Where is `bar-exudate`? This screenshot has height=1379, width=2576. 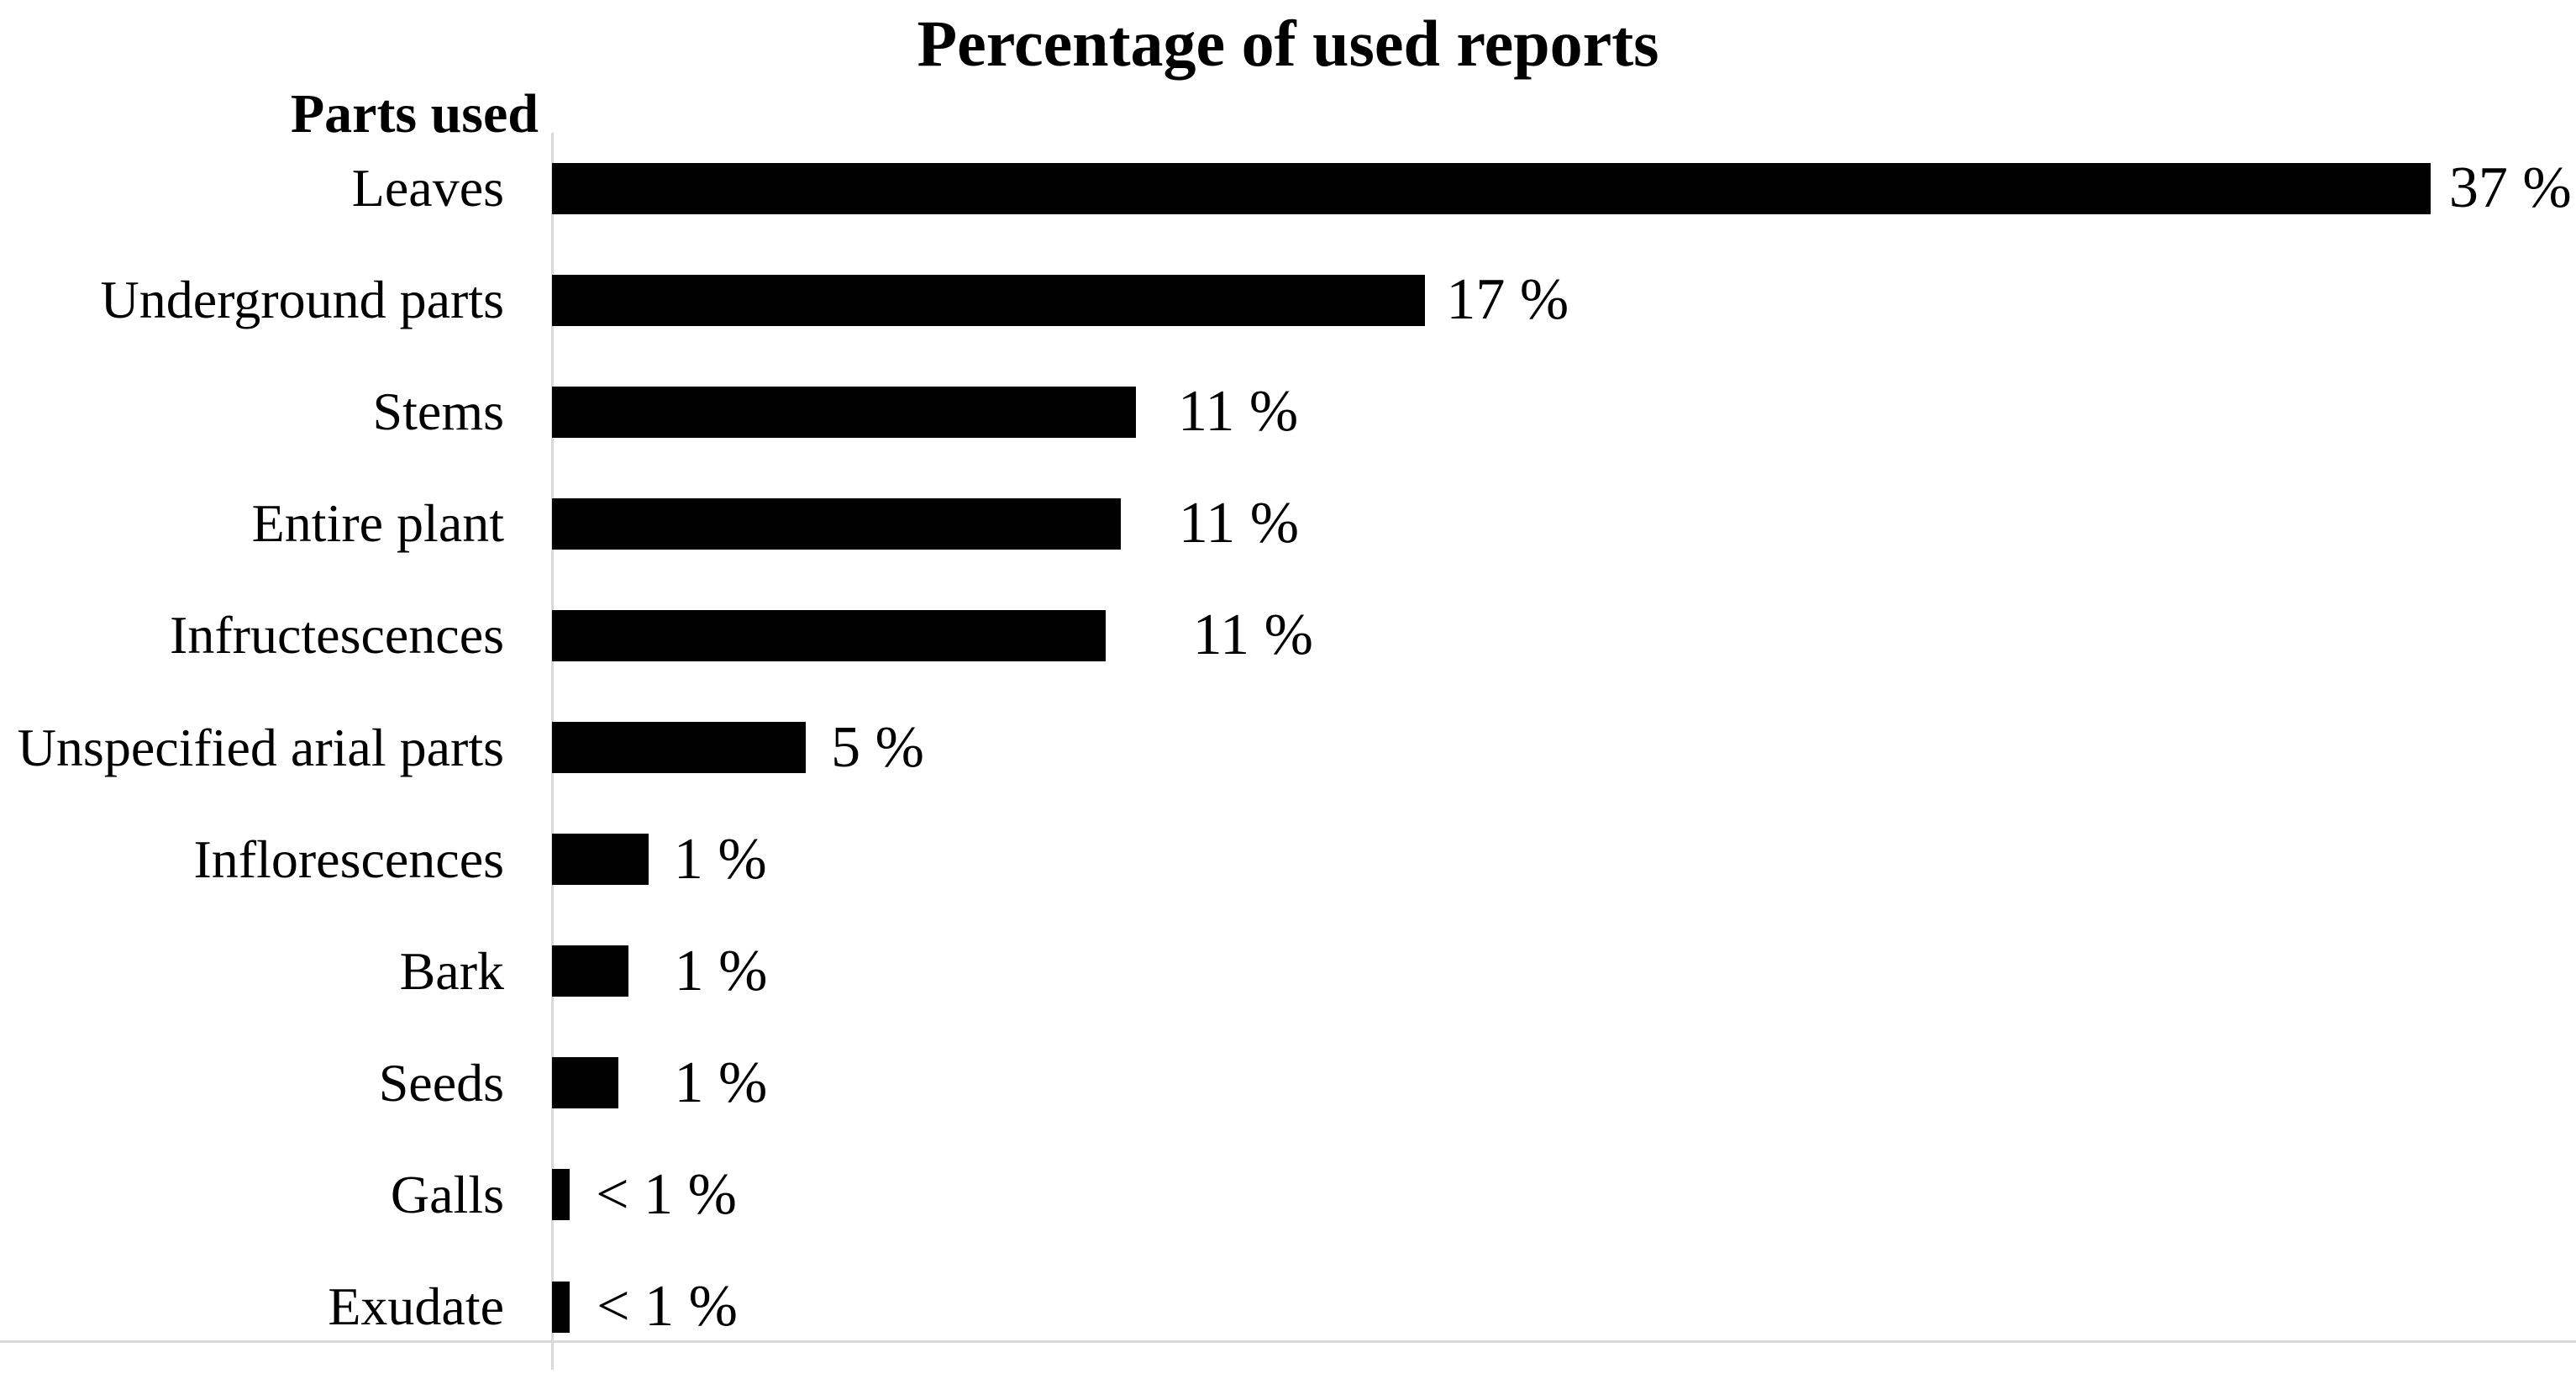
bar-exudate is located at coordinates (561, 1307).